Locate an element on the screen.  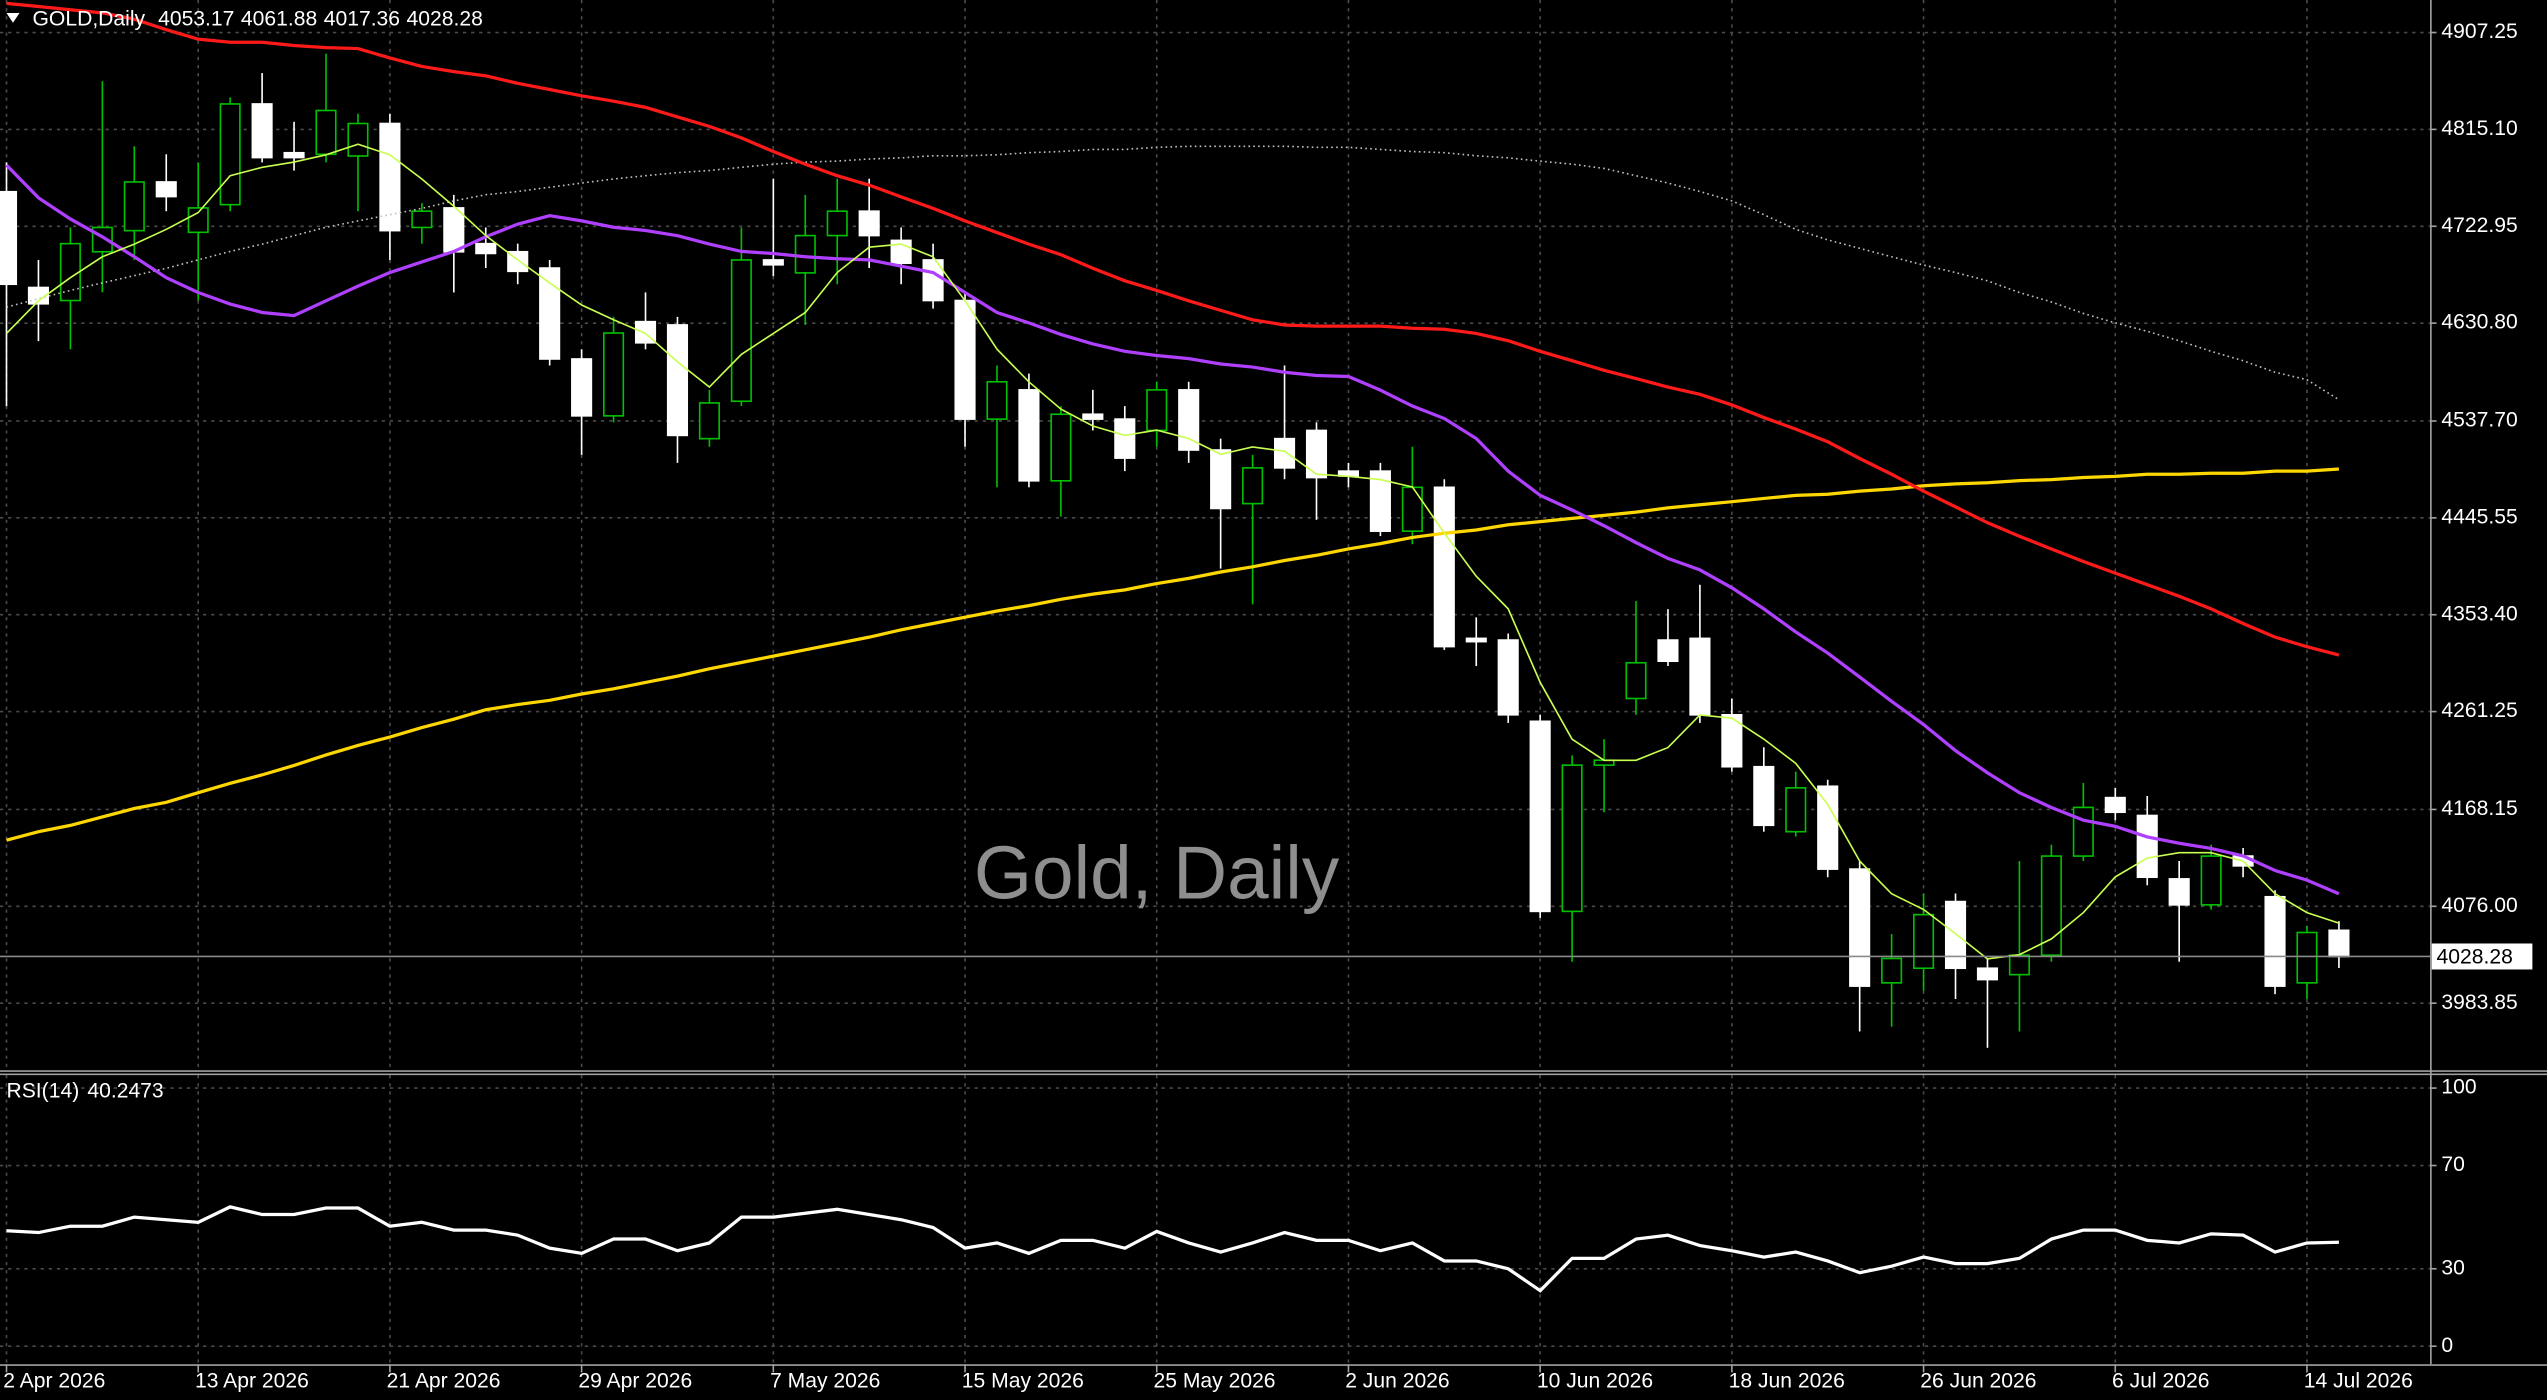
y-tick-label: 4907.25 is located at coordinates (2479, 31).